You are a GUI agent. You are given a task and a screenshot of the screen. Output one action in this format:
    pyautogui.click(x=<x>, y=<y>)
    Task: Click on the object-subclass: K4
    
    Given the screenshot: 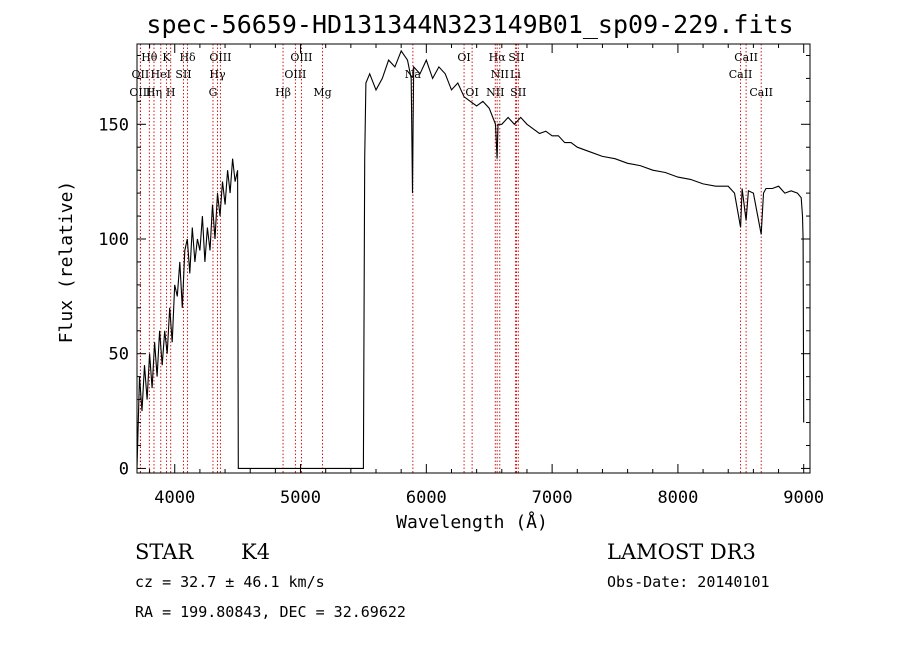 What is the action you would take?
    pyautogui.click(x=256, y=552)
    